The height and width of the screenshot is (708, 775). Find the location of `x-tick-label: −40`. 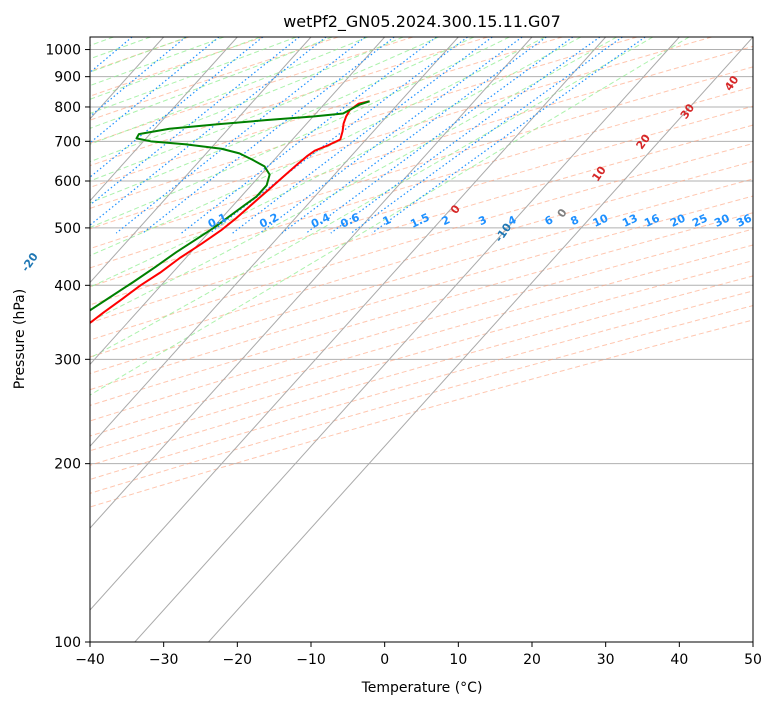

x-tick-label: −40 is located at coordinates (90, 660).